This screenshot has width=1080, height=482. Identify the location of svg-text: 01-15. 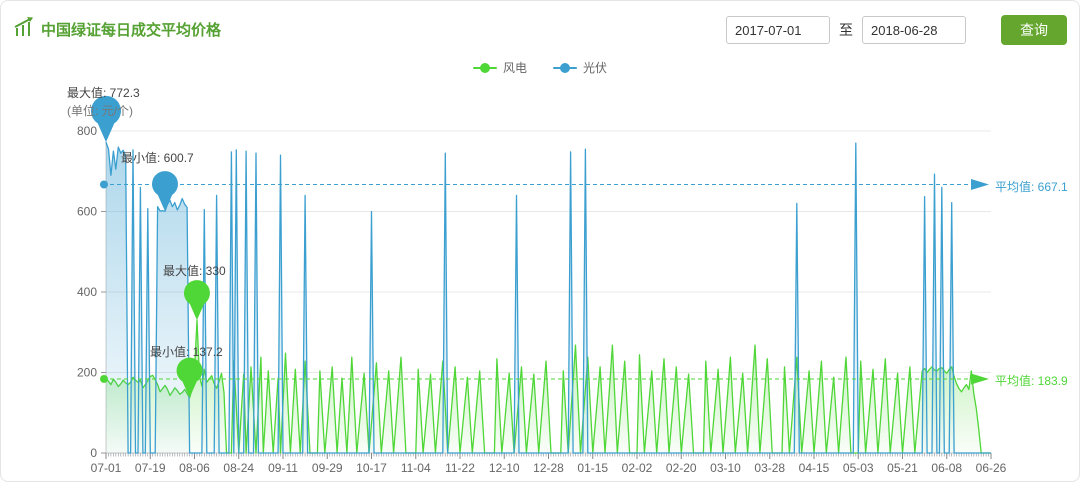
(592, 468).